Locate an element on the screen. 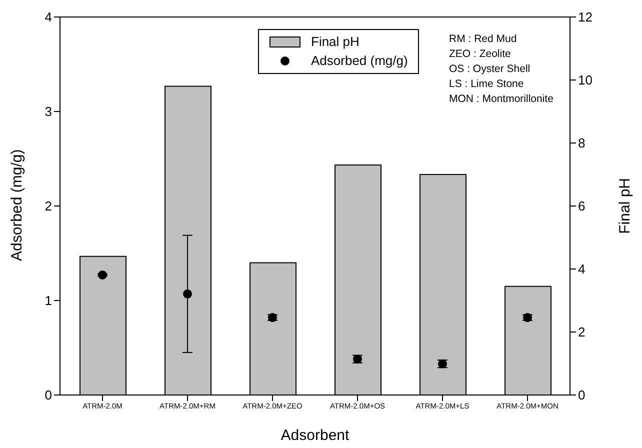  y-axis-title: Adsorbed (mg/g) is located at coordinates (17, 205).